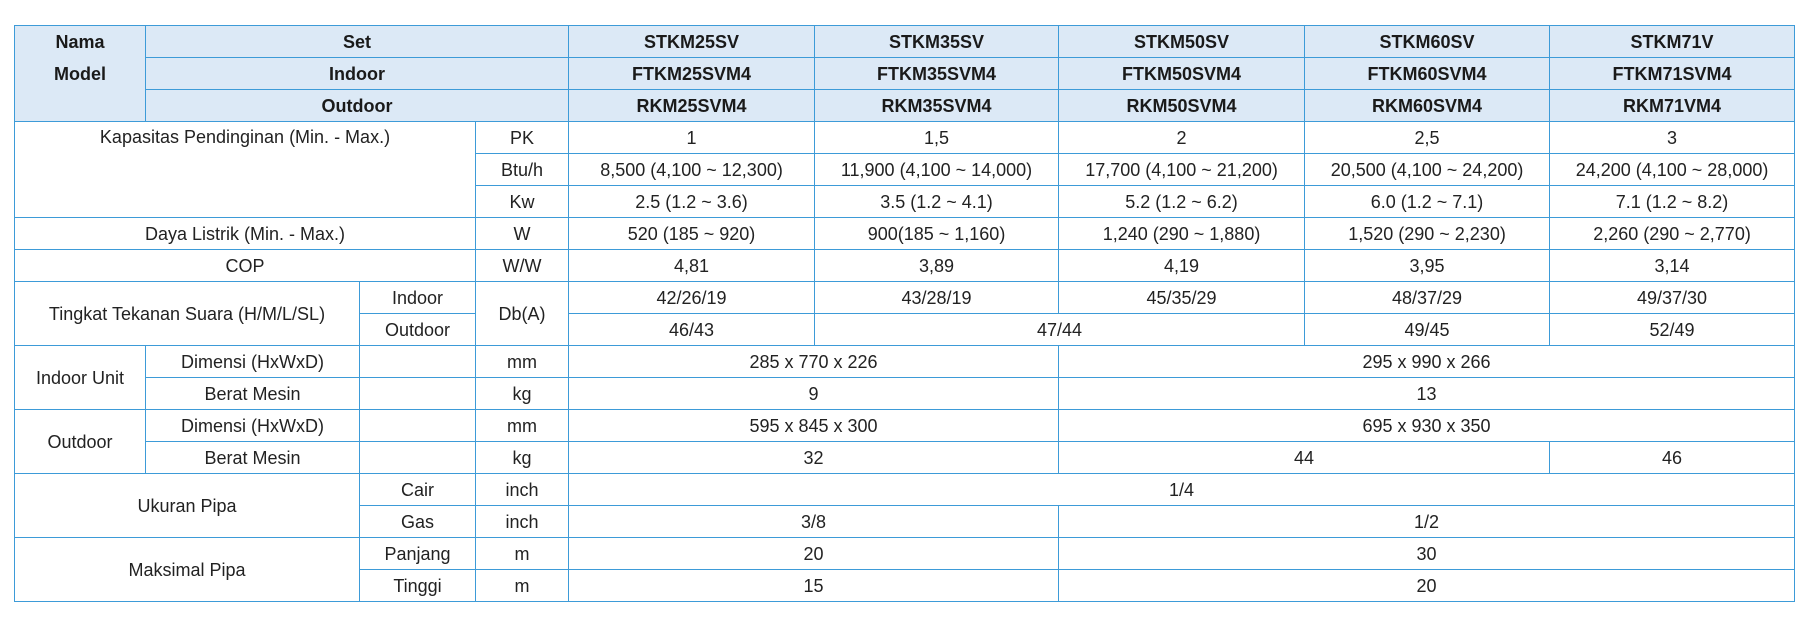 Image resolution: width=1800 pixels, height=621 pixels. What do you see at coordinates (937, 73) in the screenshot?
I see `header-cell: FTKM35SVM4` at bounding box center [937, 73].